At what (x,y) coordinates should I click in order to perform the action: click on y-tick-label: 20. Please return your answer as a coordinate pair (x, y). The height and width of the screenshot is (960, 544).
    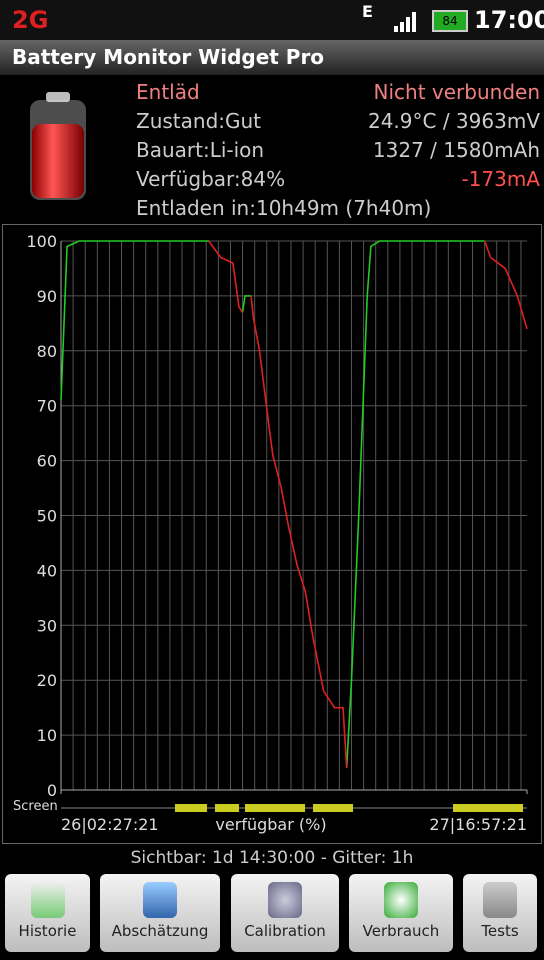
    Looking at the image, I should click on (47, 680).